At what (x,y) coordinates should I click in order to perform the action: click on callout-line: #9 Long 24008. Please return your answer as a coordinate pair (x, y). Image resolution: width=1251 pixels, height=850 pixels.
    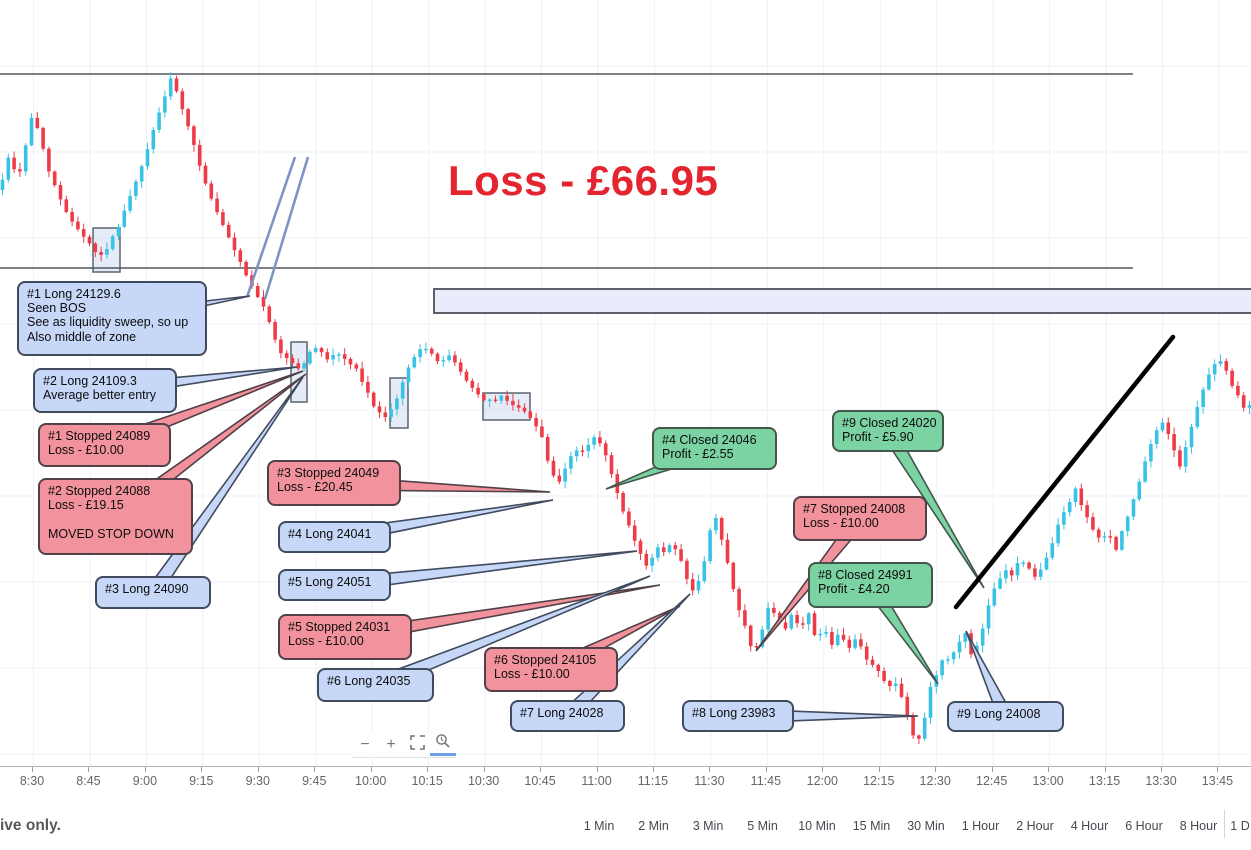
    Looking at the image, I should click on (999, 714).